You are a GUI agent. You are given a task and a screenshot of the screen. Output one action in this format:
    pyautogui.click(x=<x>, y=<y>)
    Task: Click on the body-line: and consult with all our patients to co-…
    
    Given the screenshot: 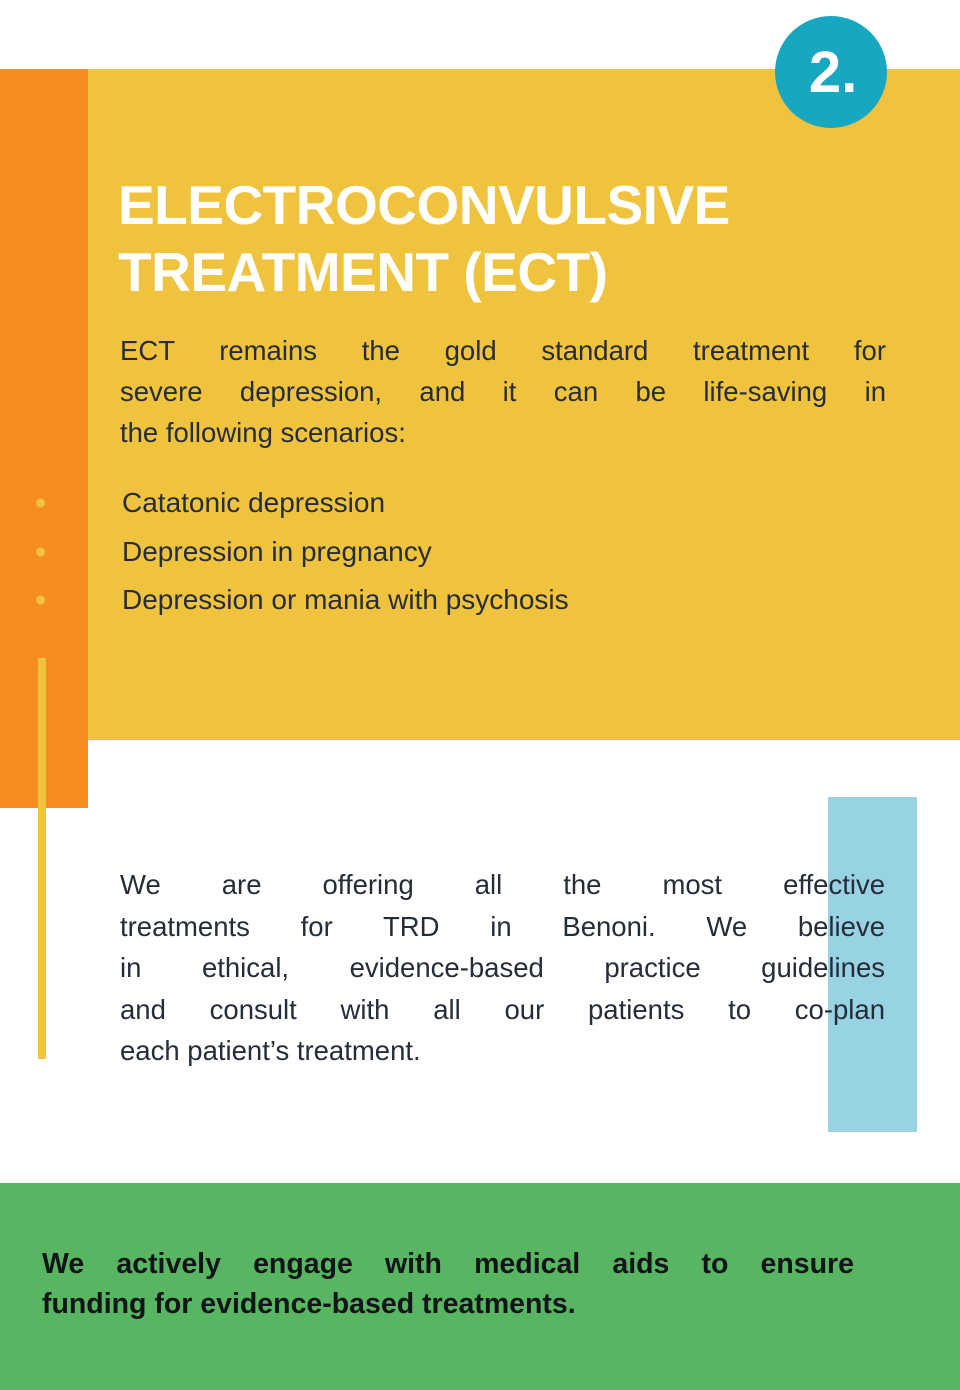 What is the action you would take?
    pyautogui.click(x=502, y=1009)
    